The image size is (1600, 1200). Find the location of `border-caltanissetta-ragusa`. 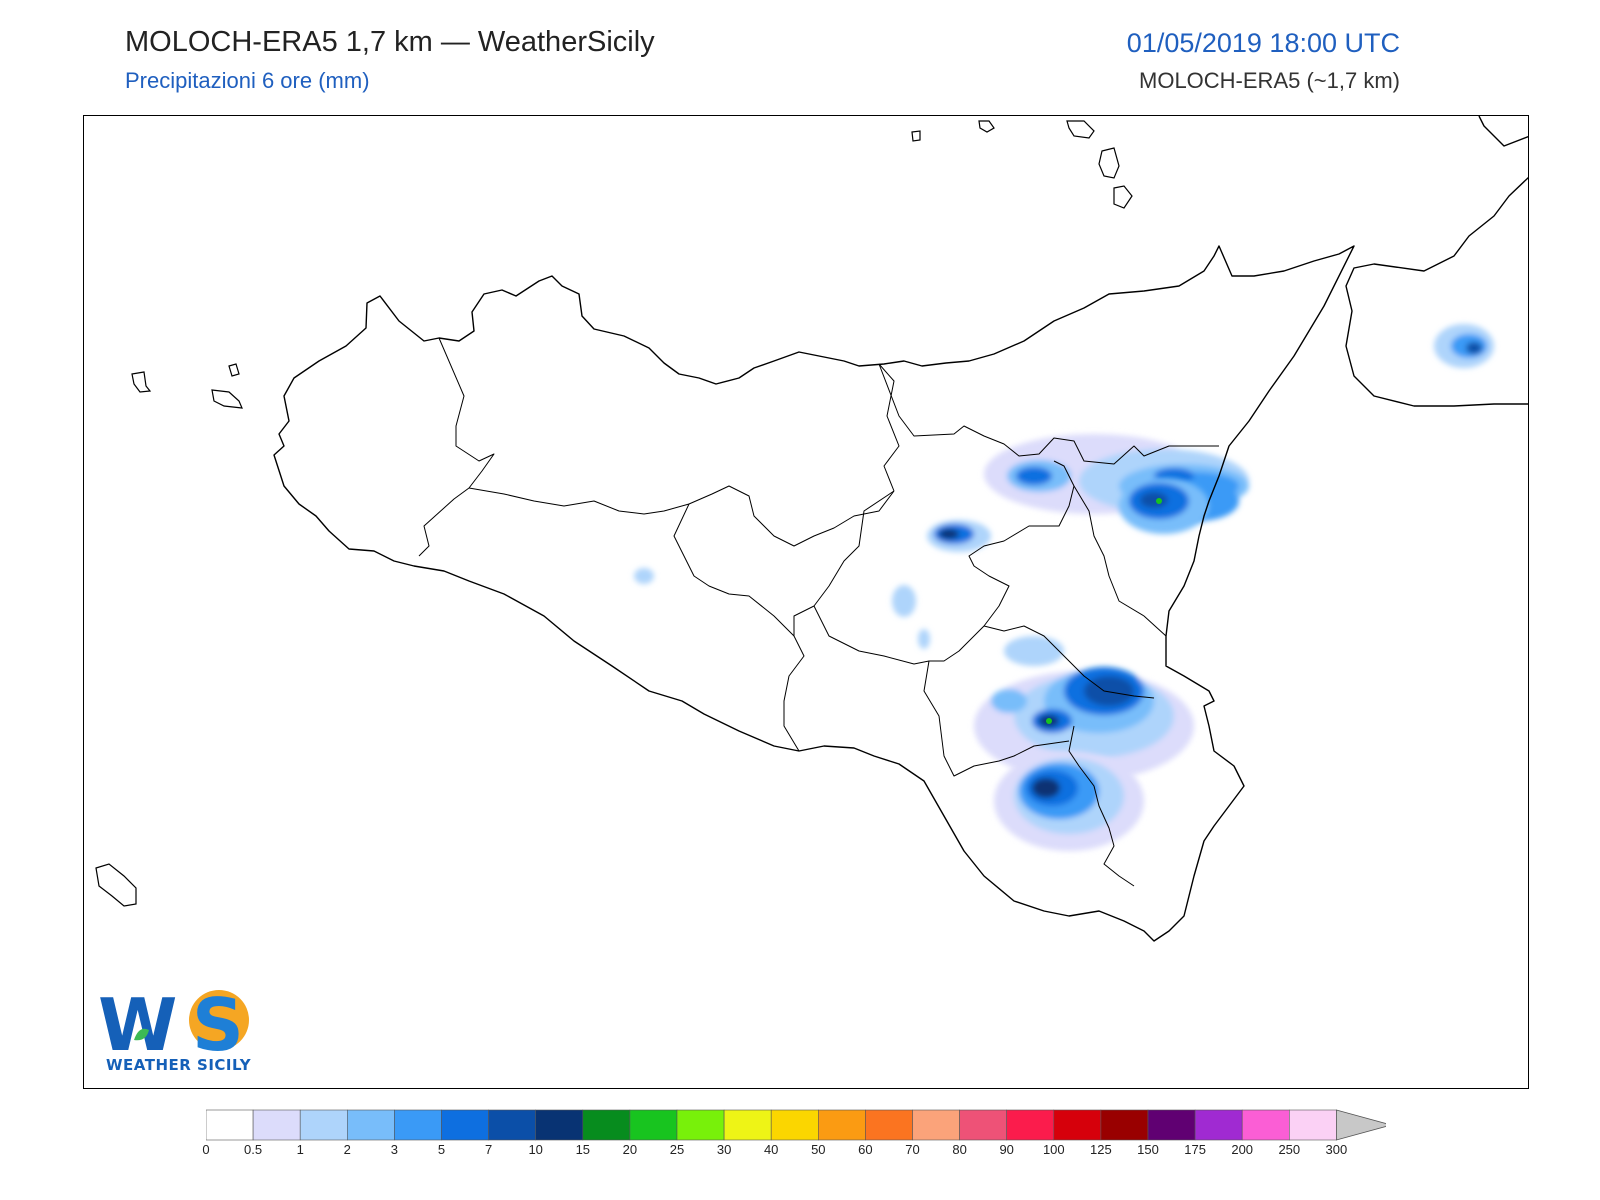

border-caltanissetta-ragusa is located at coordinates (996, 718).